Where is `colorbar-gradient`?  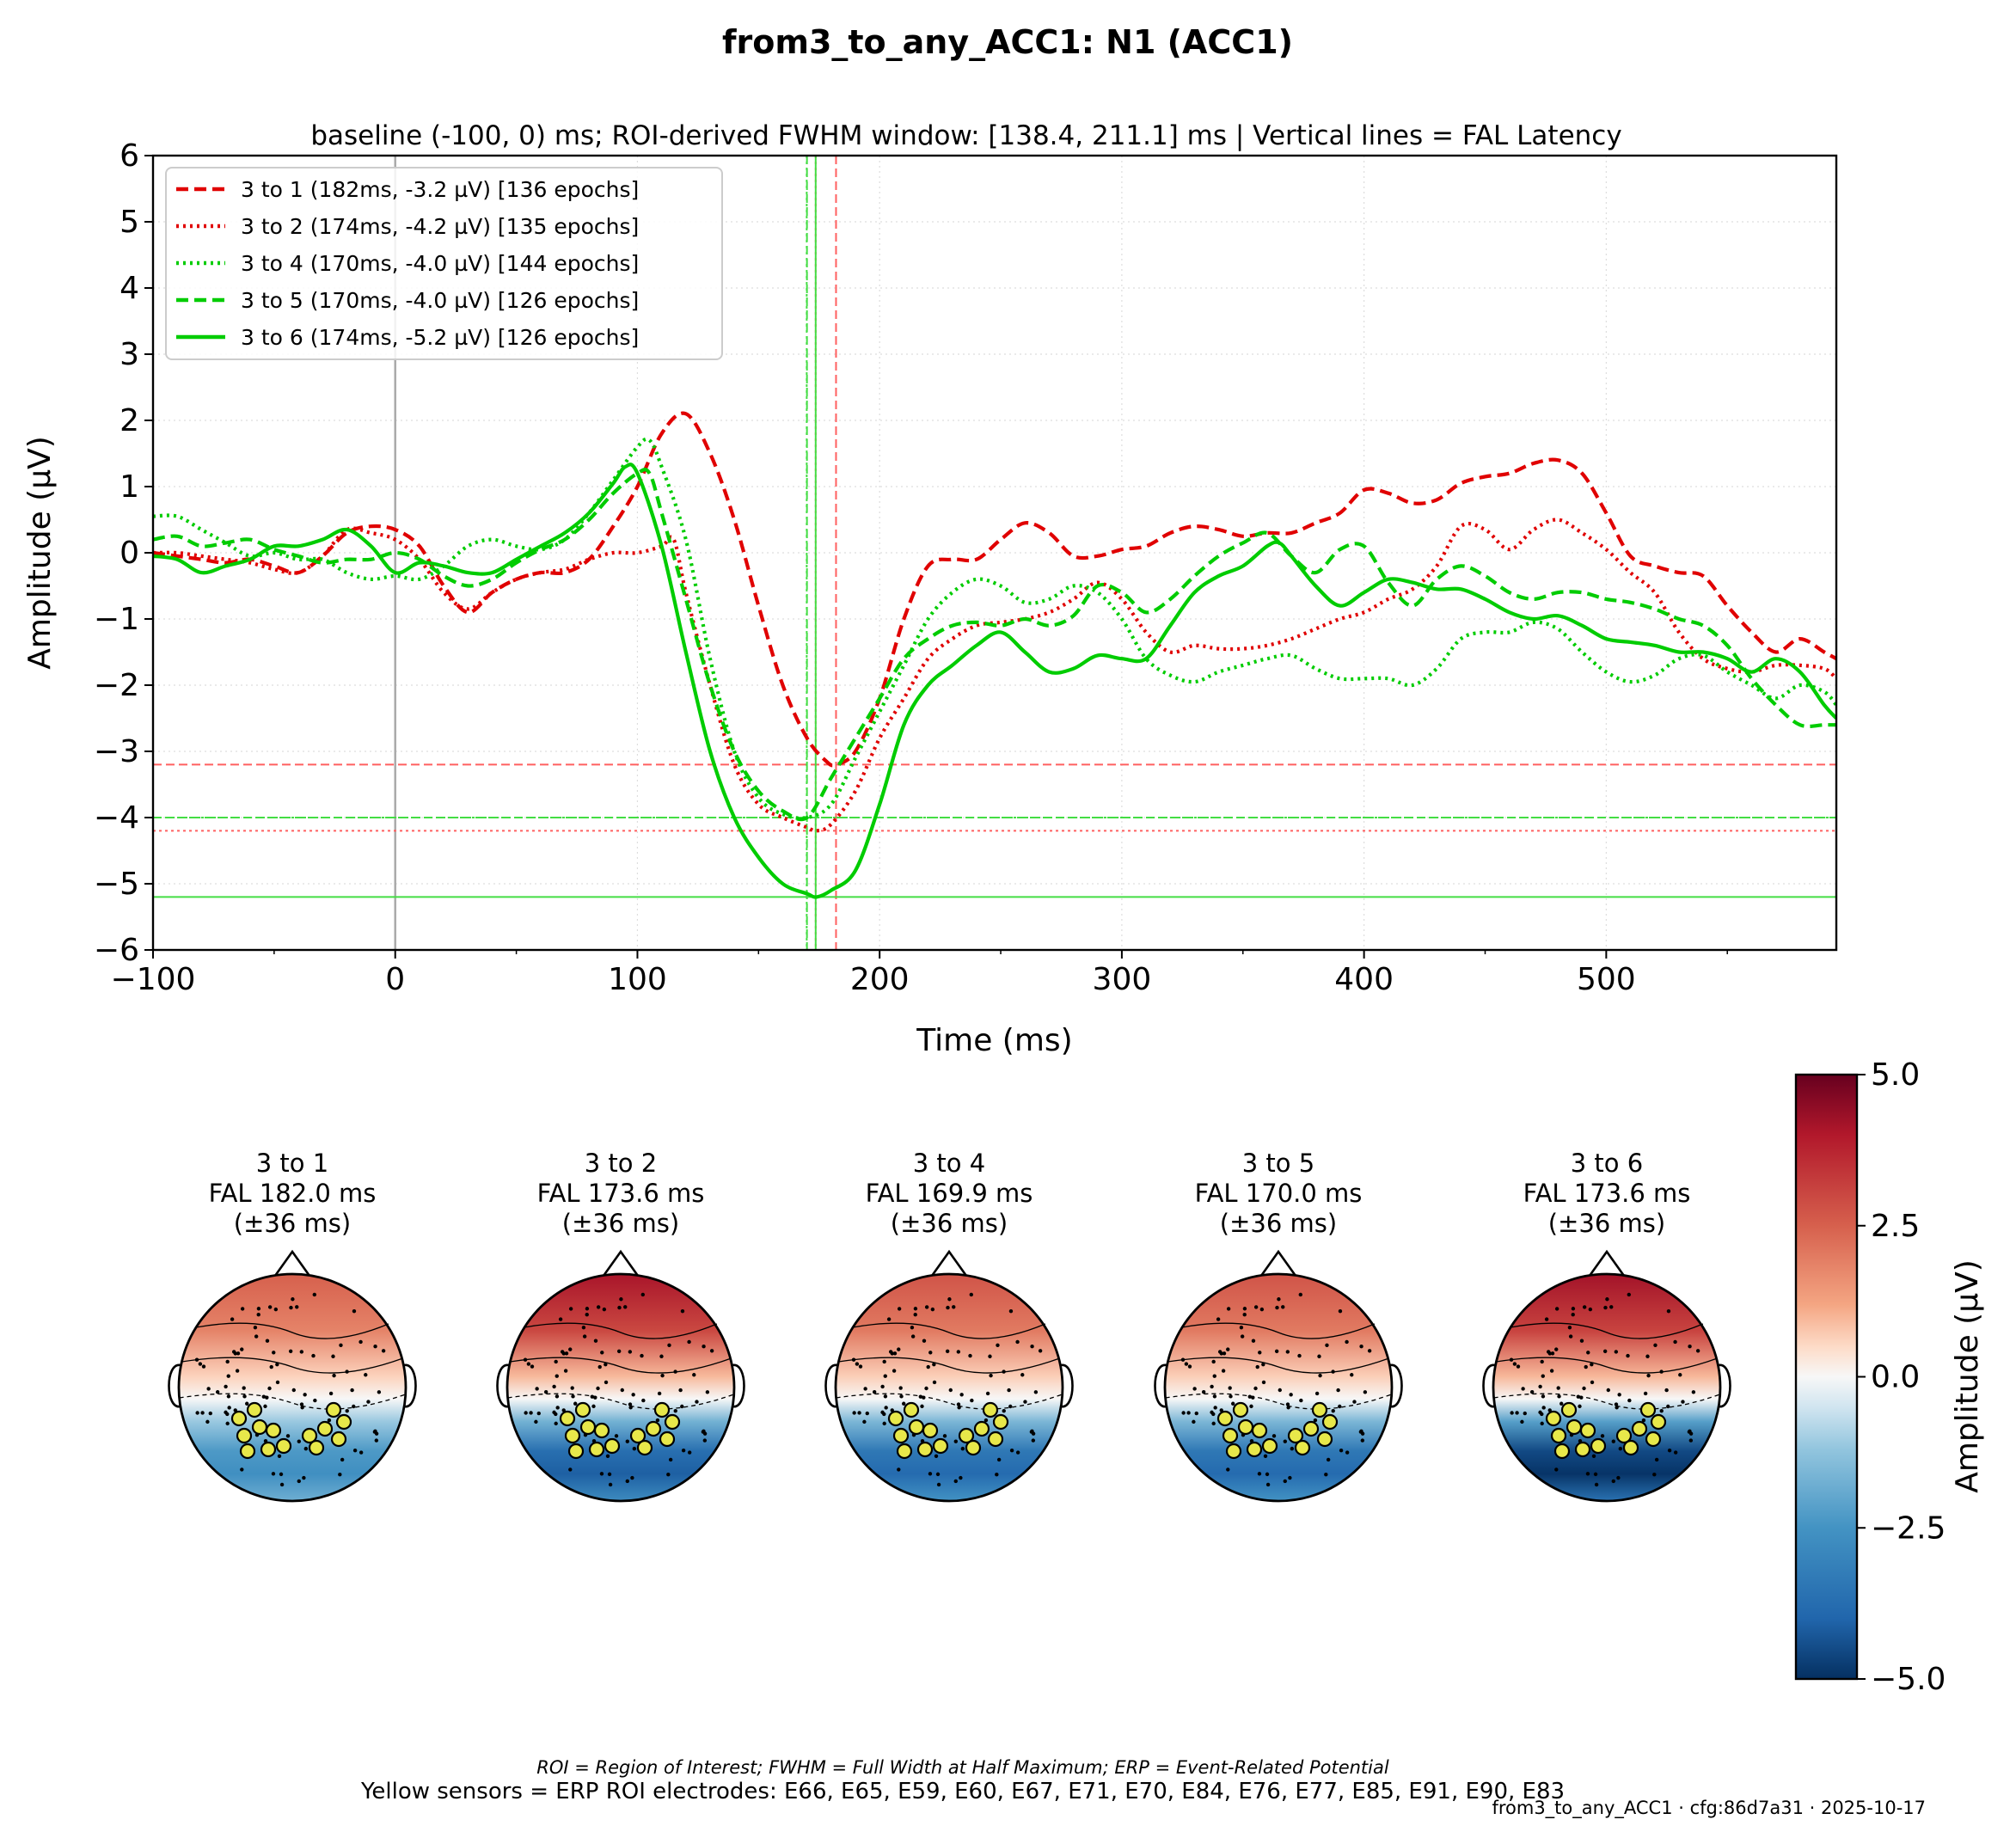
colorbar-gradient is located at coordinates (1826, 1377).